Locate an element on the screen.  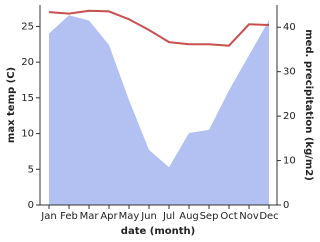
y-tick-label: 0 is located at coordinates (31, 205).